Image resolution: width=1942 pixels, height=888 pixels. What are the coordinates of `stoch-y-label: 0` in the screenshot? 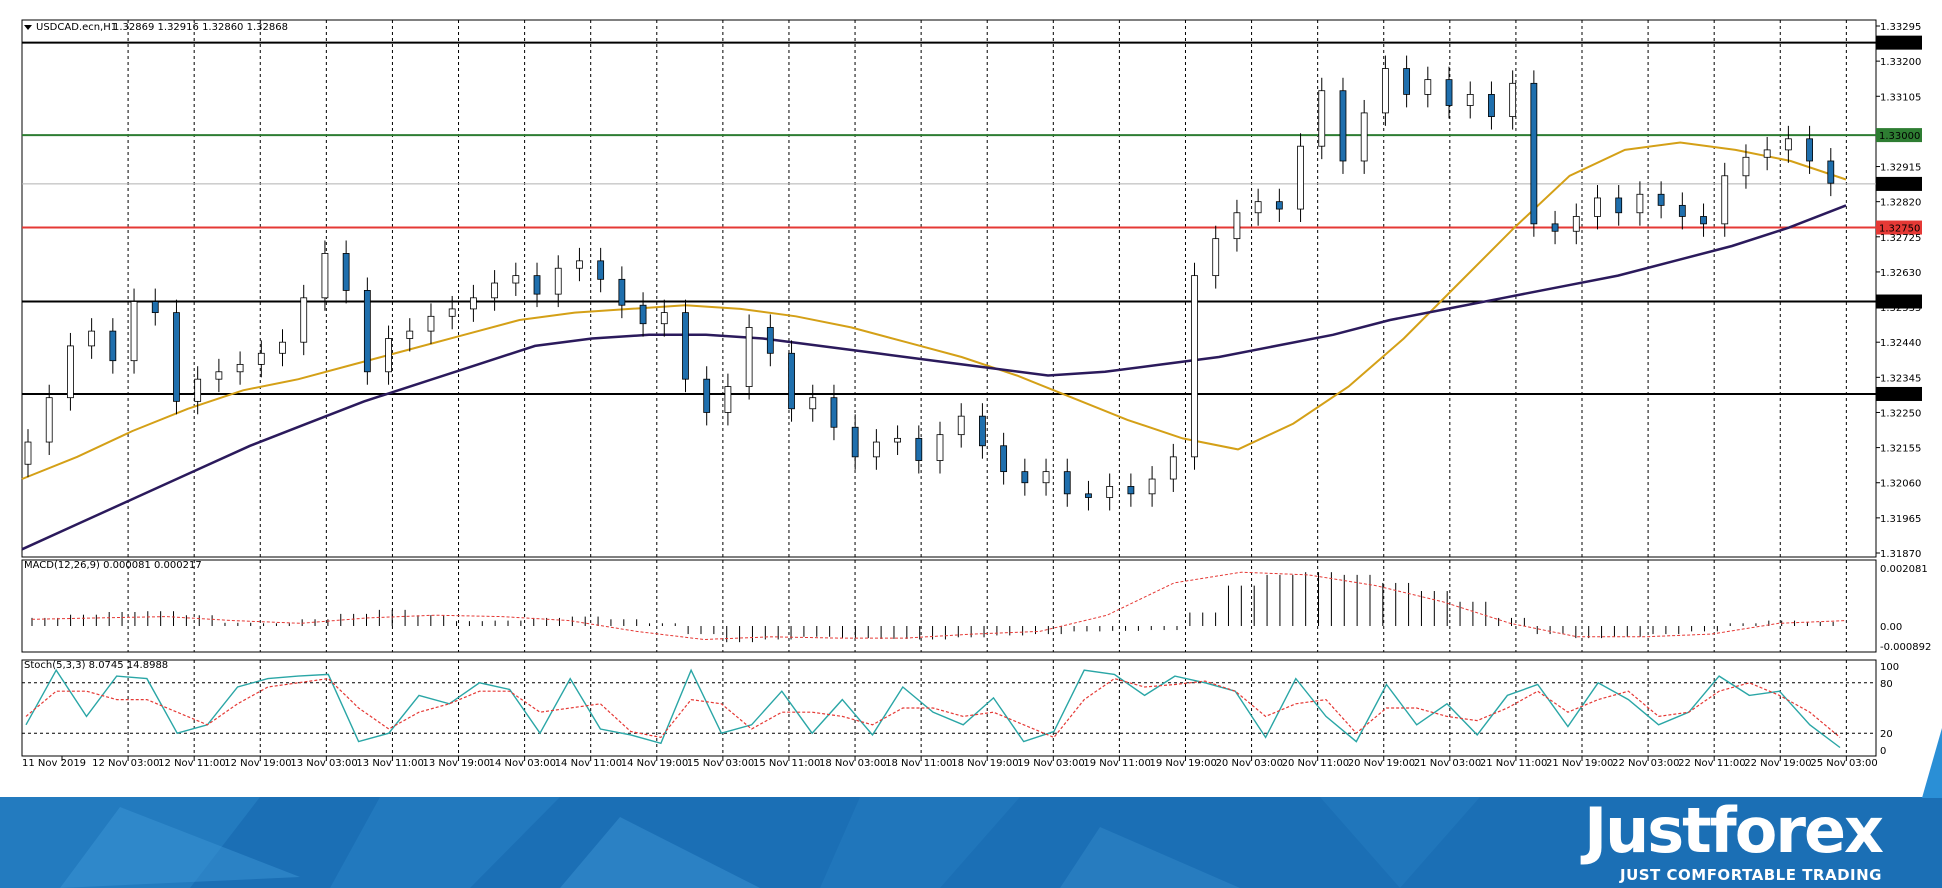 It's located at (1883, 751).